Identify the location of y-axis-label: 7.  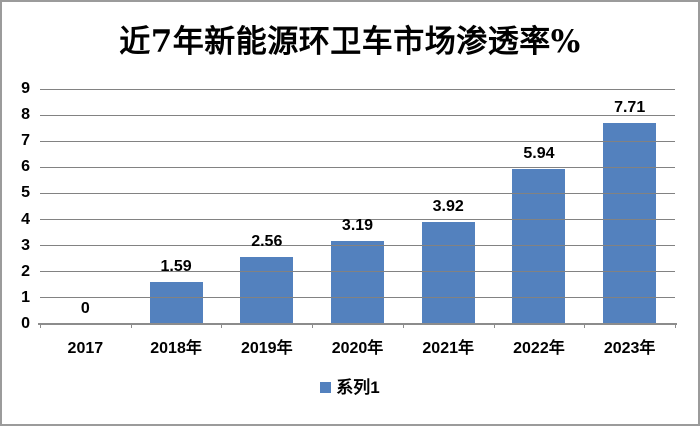
(25, 141).